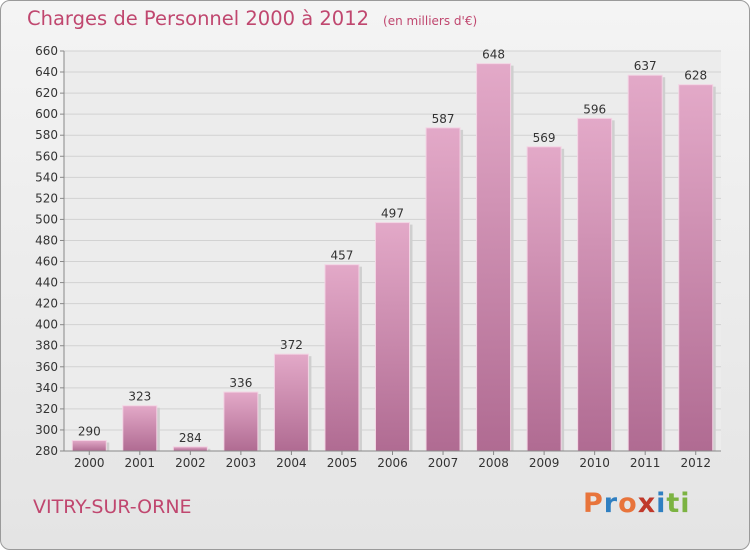 Image resolution: width=750 pixels, height=550 pixels. I want to click on x-tick-label: 2008, so click(493, 463).